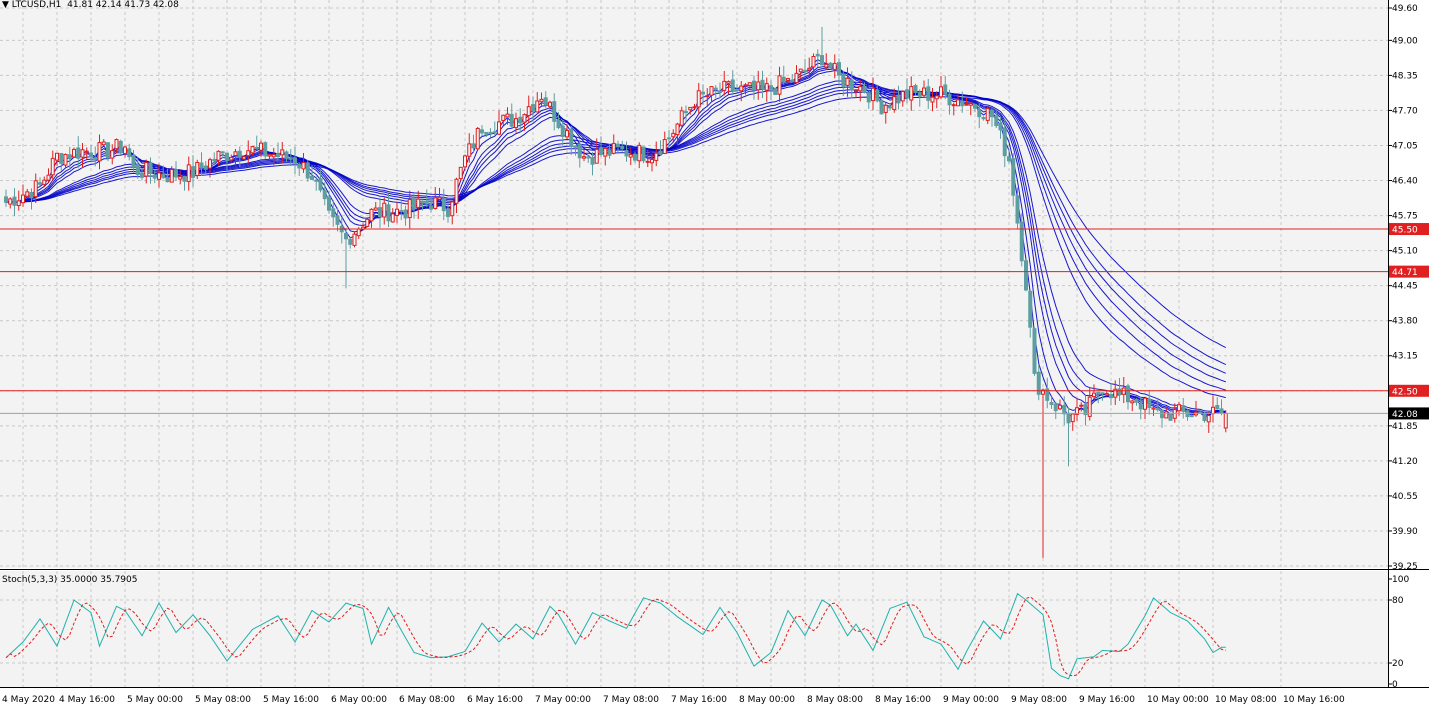 This screenshot has width=1429, height=714. I want to click on time-tick-label: 6 May 16:00, so click(495, 700).